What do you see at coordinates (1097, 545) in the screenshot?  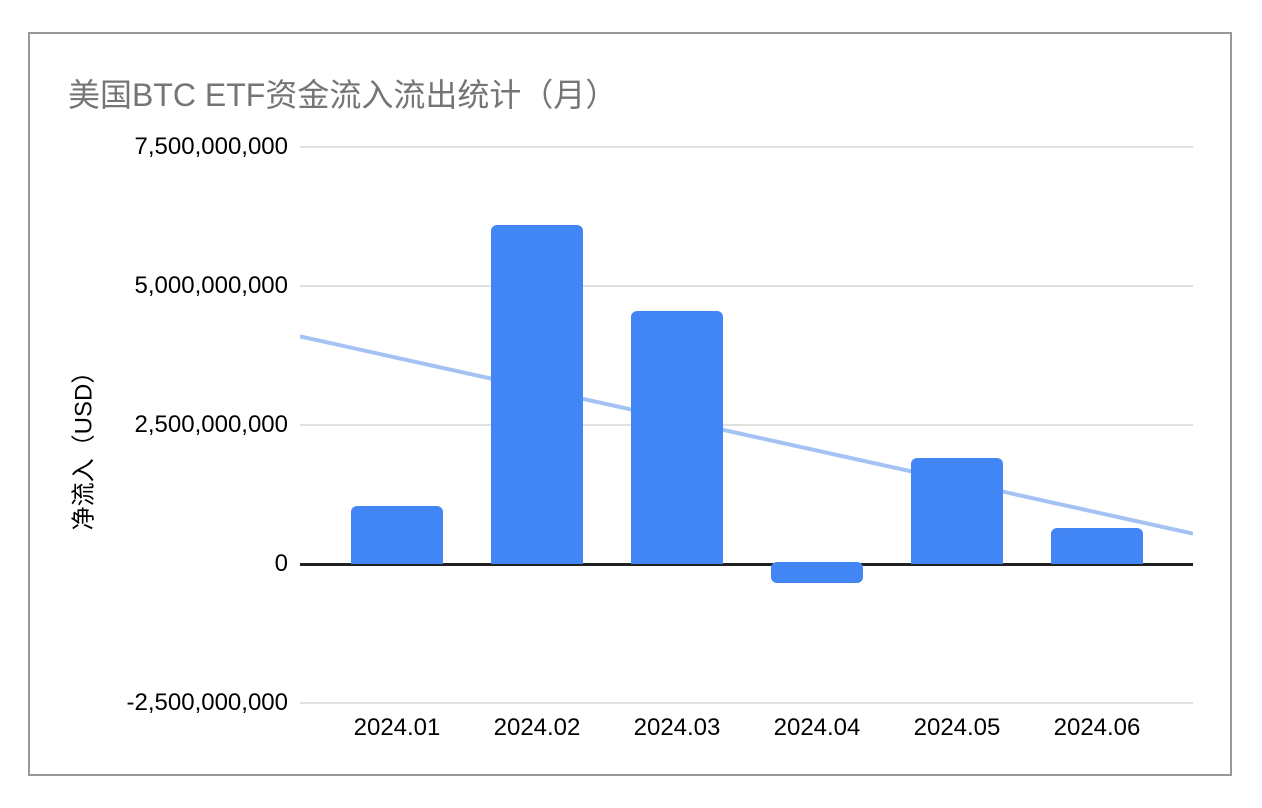 I see `bar-2024.06` at bounding box center [1097, 545].